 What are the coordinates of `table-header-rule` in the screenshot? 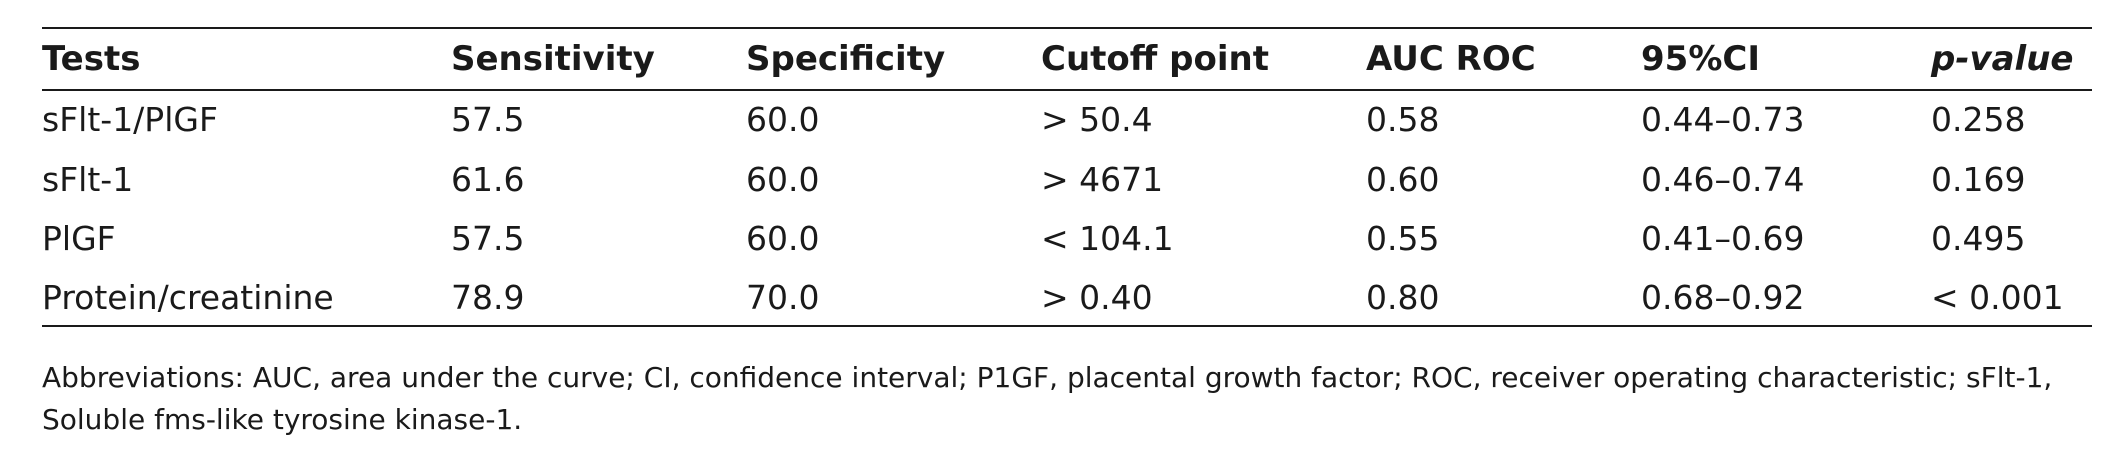 It's located at (1067, 90).